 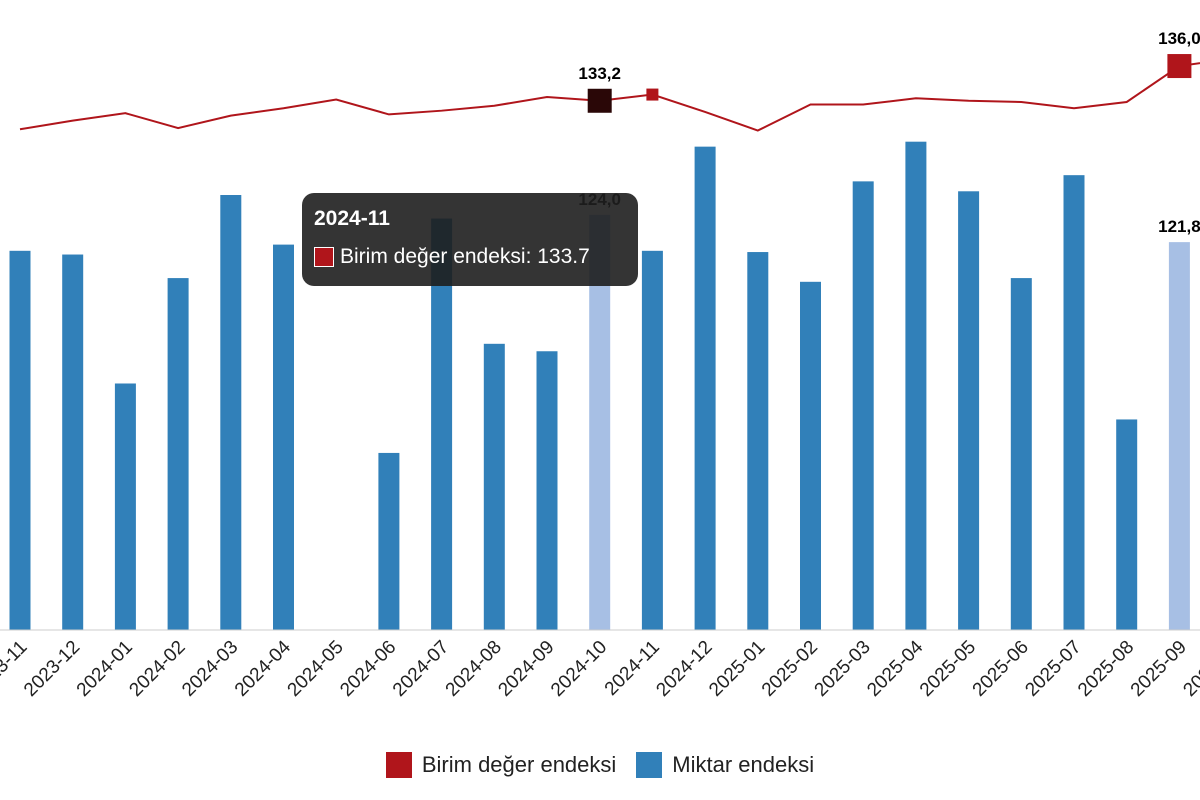 I want to click on x-tick-label-2024-07: 2024-07, so click(x=421, y=669).